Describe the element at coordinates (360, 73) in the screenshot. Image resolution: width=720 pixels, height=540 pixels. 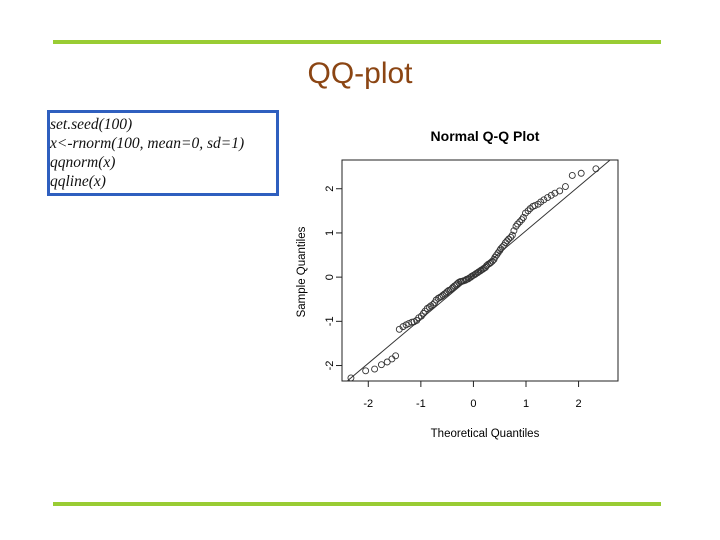
I see `slide-title: QQ-plot` at that location.